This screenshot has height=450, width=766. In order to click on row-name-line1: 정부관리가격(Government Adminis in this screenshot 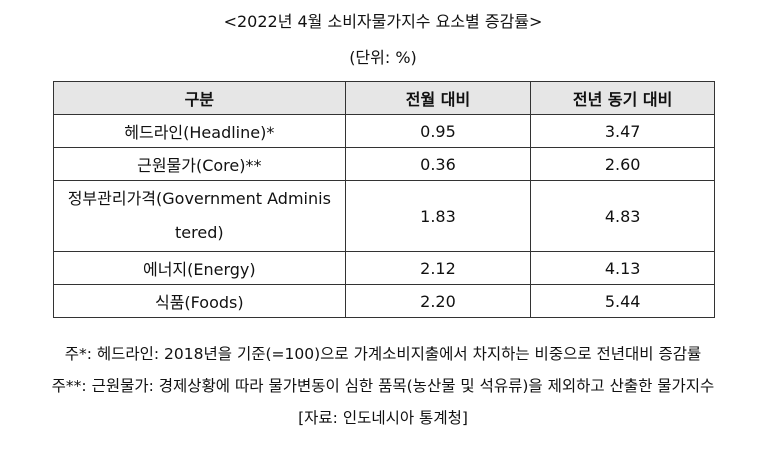, I will do `click(199, 198)`.